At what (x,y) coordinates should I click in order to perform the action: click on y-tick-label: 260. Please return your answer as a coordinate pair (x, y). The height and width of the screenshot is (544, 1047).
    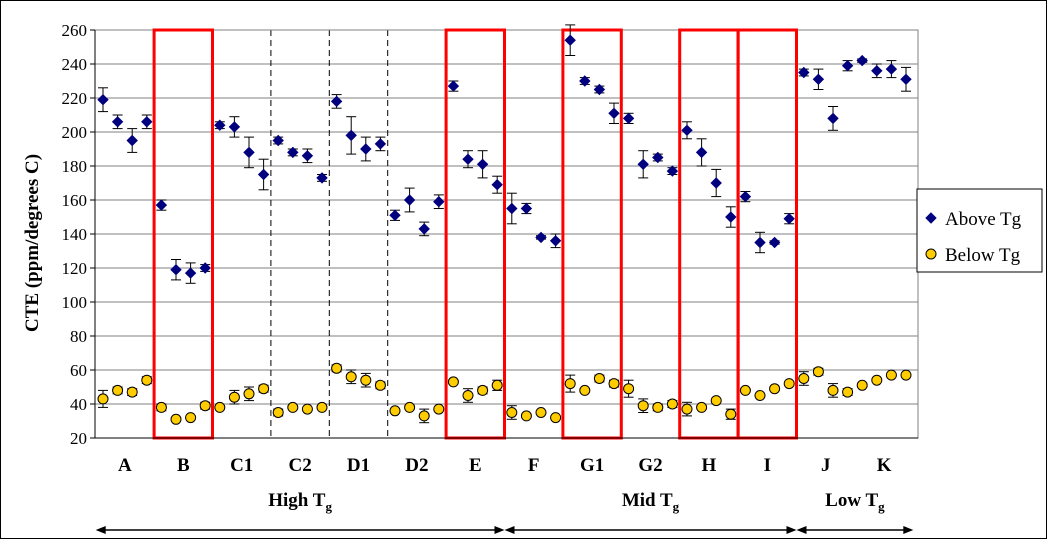
    Looking at the image, I should click on (75, 30).